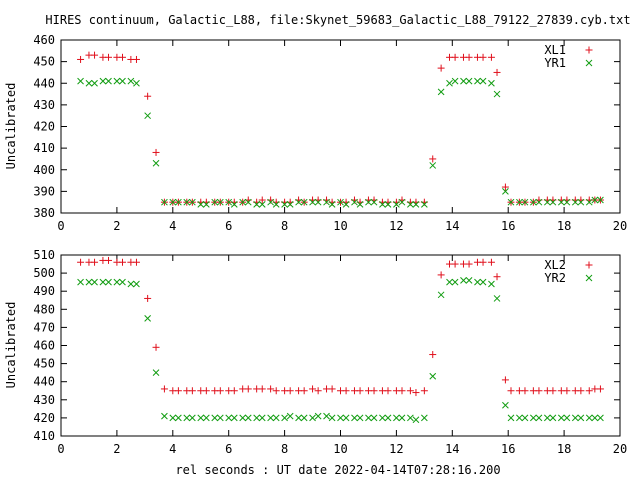  I want to click on x-tick-label: 8, so click(284, 449).